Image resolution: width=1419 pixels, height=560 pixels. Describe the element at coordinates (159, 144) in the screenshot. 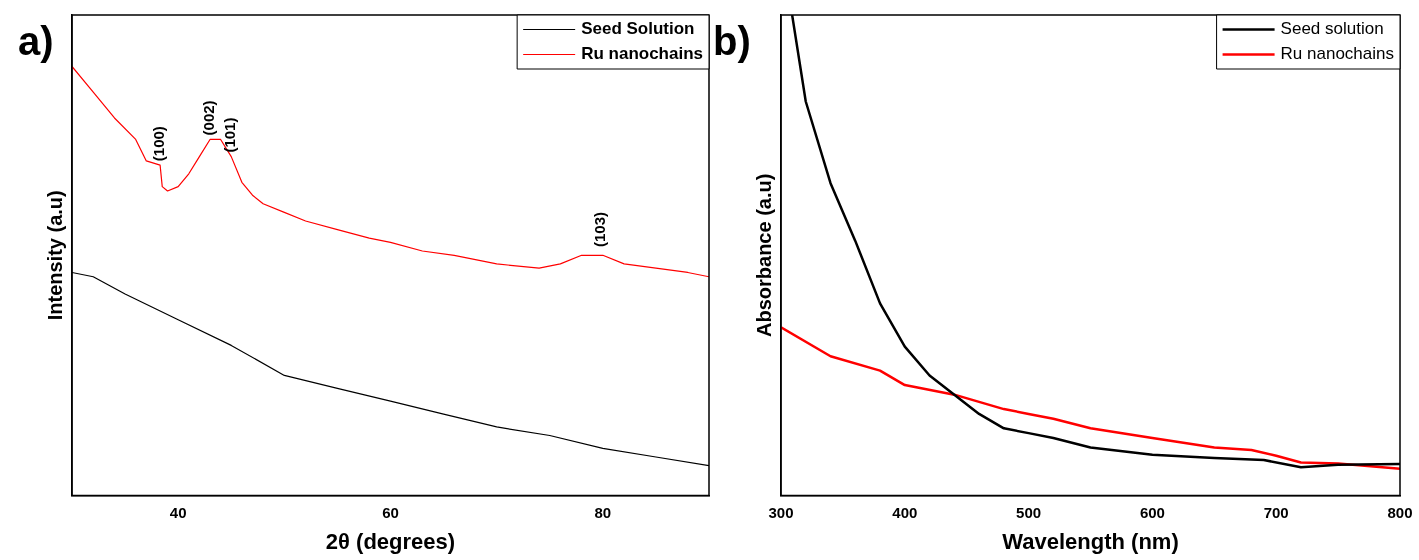

I see `annotation: (100)` at that location.